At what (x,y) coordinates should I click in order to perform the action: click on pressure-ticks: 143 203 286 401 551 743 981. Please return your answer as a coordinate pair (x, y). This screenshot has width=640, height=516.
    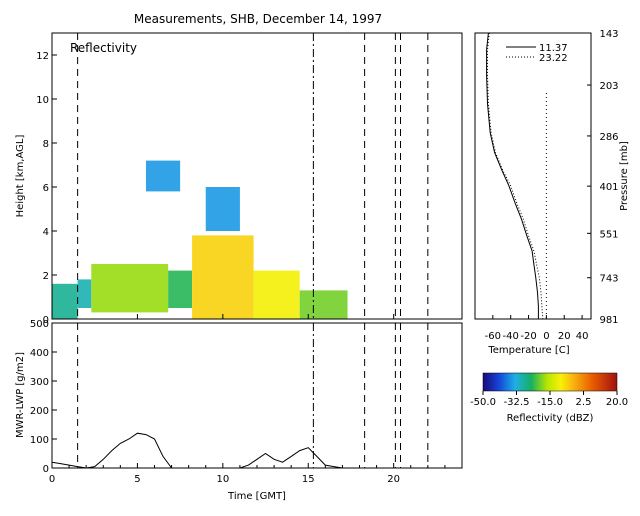
    Looking at the image, I should click on (603, 177).